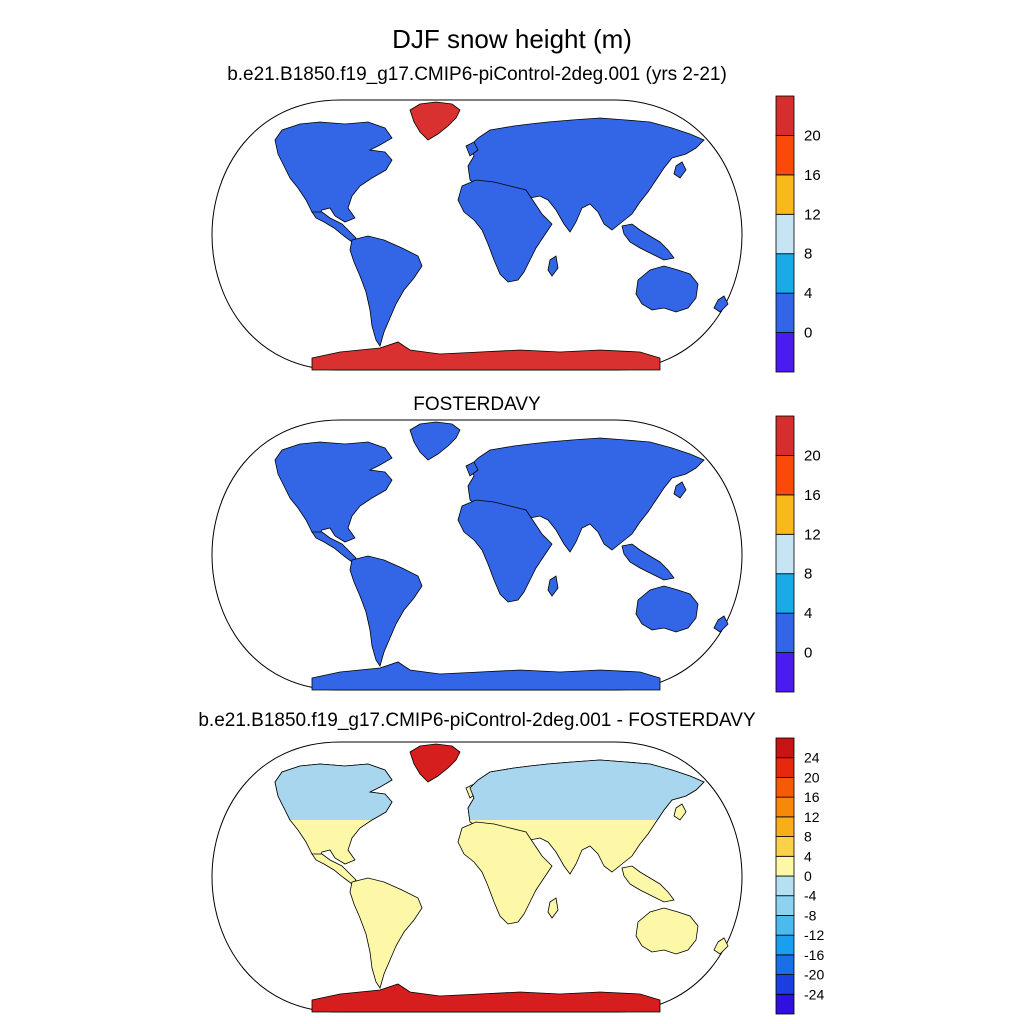 The width and height of the screenshot is (1024, 1024). I want to click on colorbar-2-label: 4, so click(808, 613).